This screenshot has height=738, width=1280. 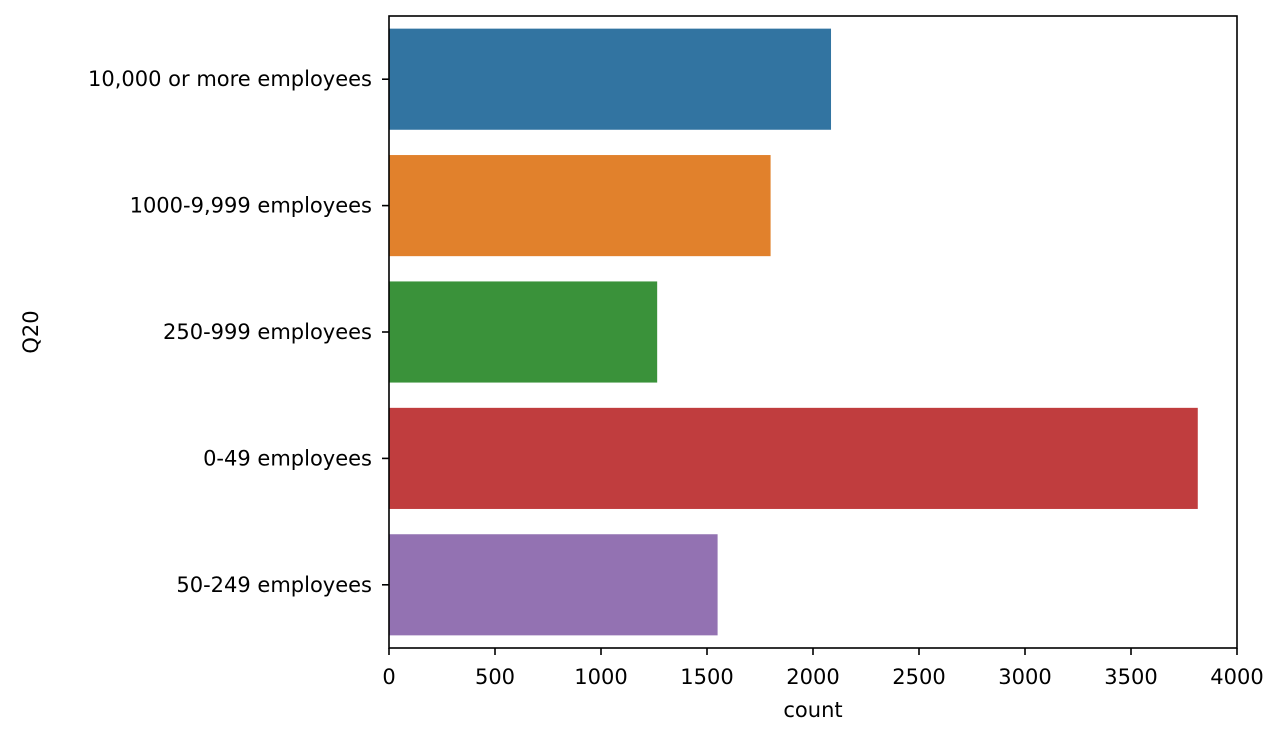 What do you see at coordinates (812, 677) in the screenshot?
I see `x-tick-label: 2000` at bounding box center [812, 677].